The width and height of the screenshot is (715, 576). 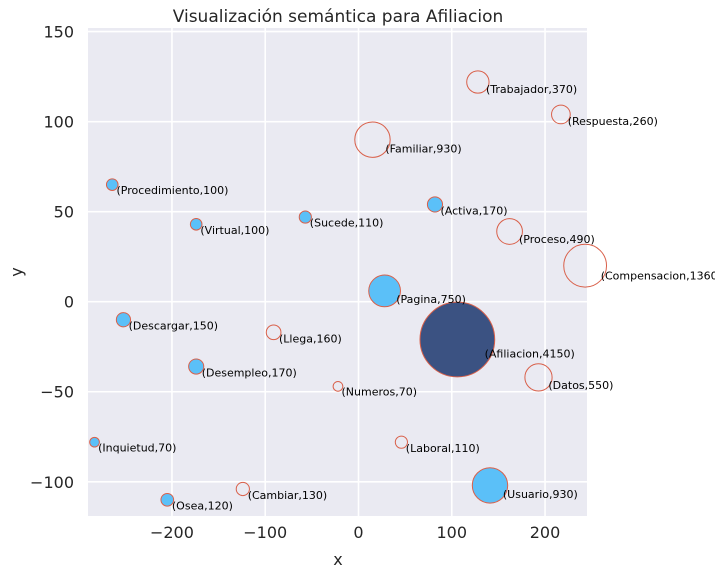 What do you see at coordinates (474, 211) in the screenshot?
I see `point-label-activa: (Activa,170)` at bounding box center [474, 211].